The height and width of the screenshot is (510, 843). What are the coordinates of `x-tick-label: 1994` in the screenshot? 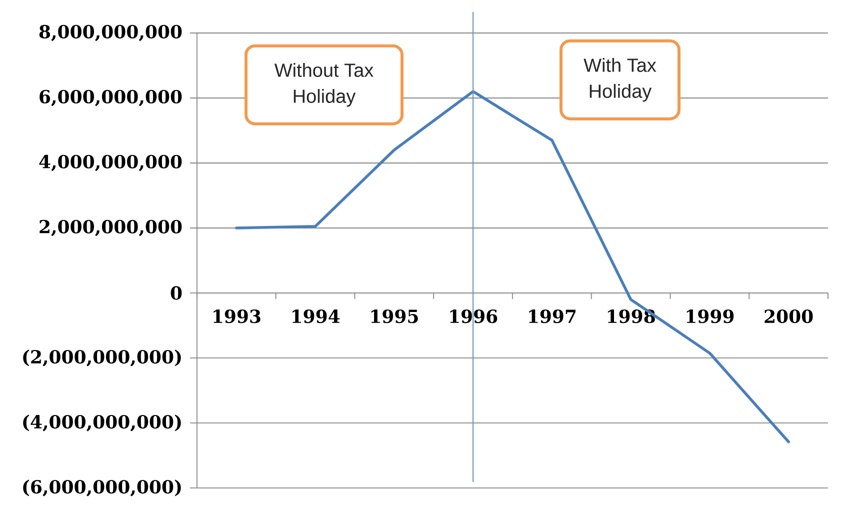 It's located at (316, 317).